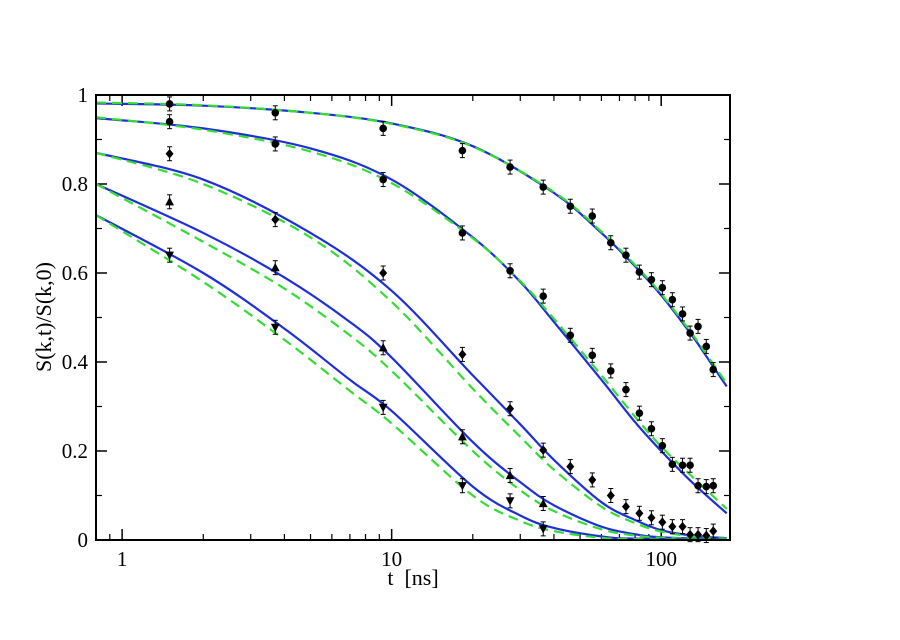  What do you see at coordinates (412, 577) in the screenshot?
I see `x-axis-label: t [ns]` at bounding box center [412, 577].